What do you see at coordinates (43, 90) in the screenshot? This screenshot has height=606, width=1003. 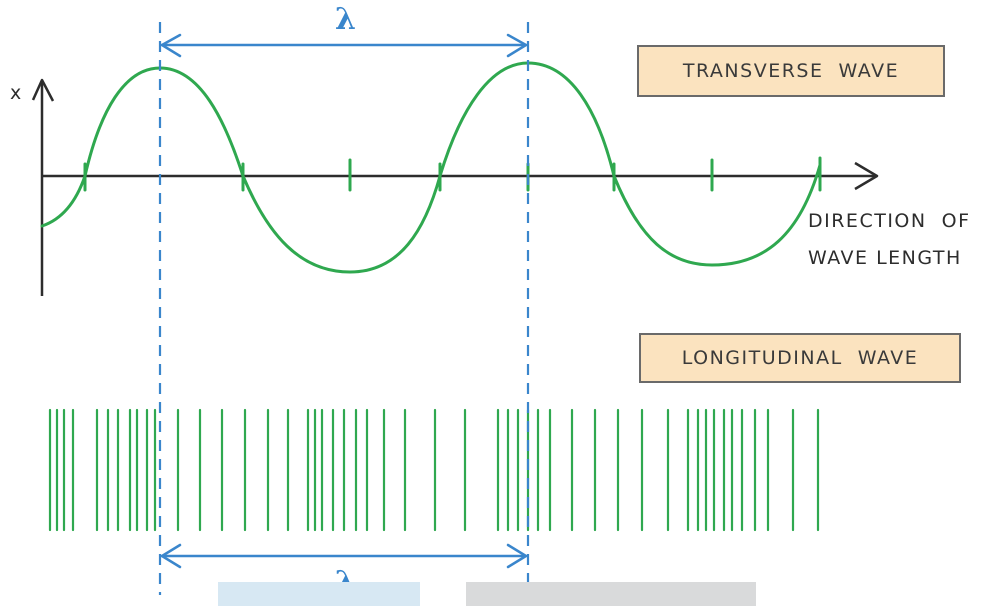 I see `vertical-axis-arrowhead-icon` at bounding box center [43, 90].